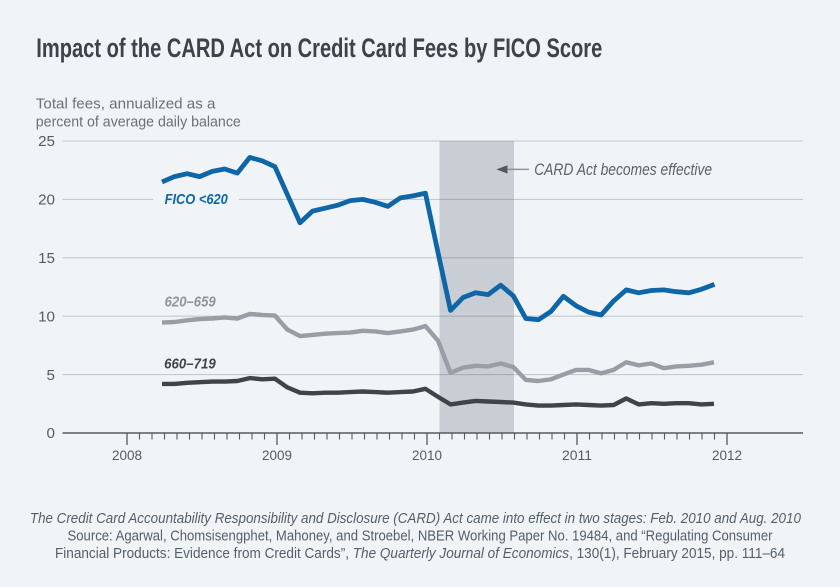  What do you see at coordinates (138, 122) in the screenshot?
I see `svg-text:percent of average daily balan: percent of average daily balance` at bounding box center [138, 122].